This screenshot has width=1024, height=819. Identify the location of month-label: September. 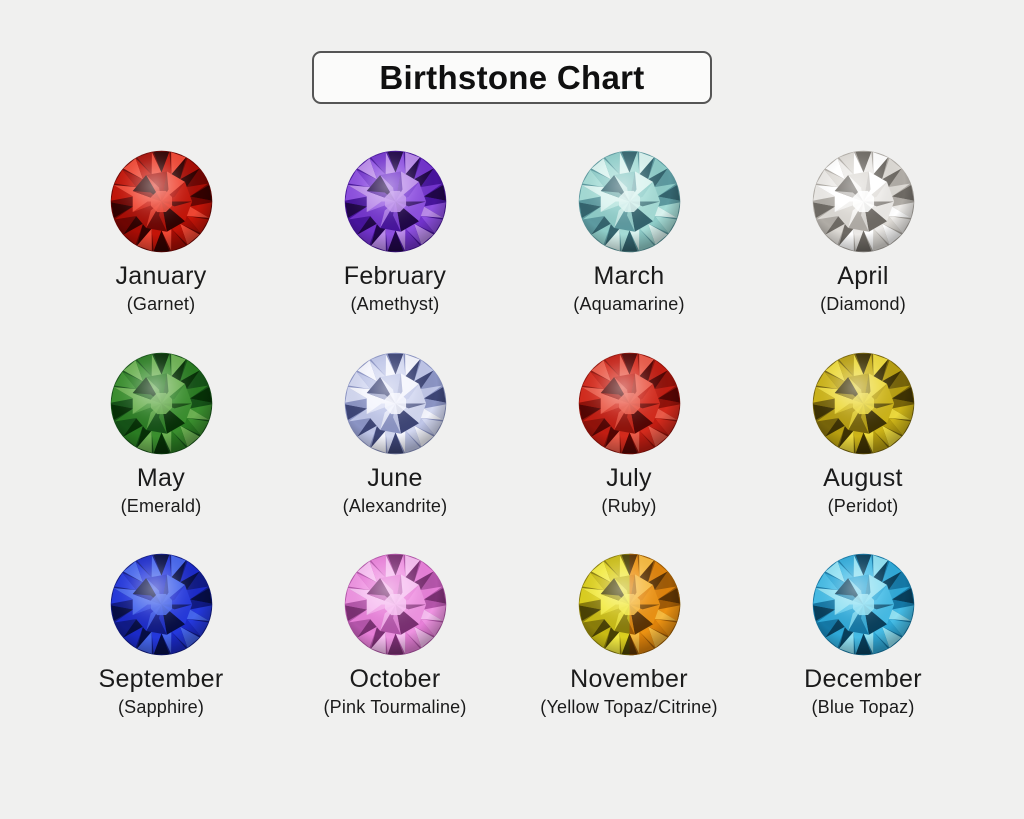
(161, 679).